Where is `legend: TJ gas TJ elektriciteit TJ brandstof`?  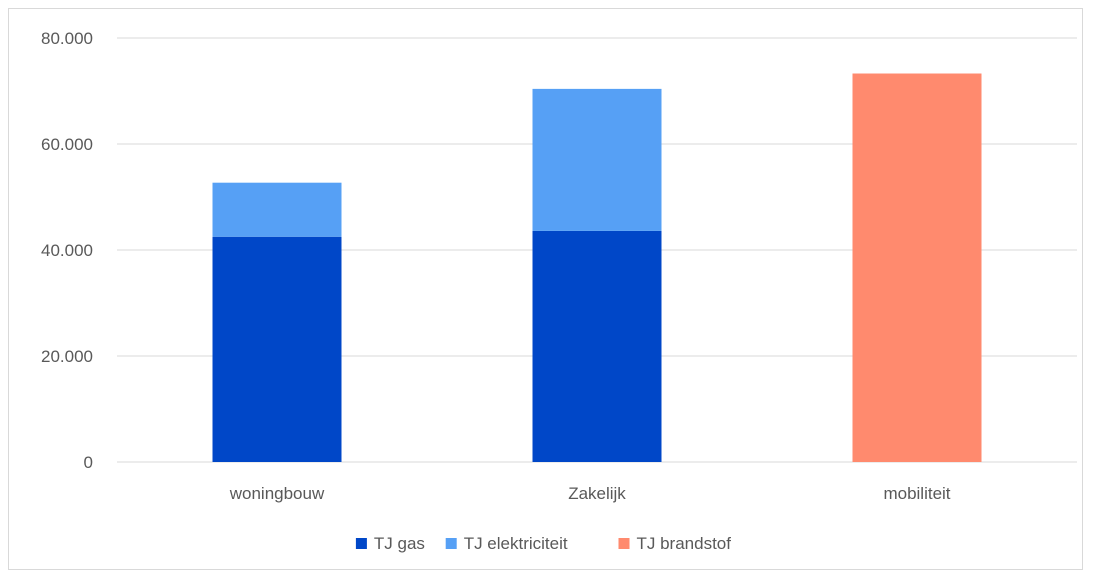
legend: TJ gas TJ elektriciteit TJ brandstof is located at coordinates (543, 543).